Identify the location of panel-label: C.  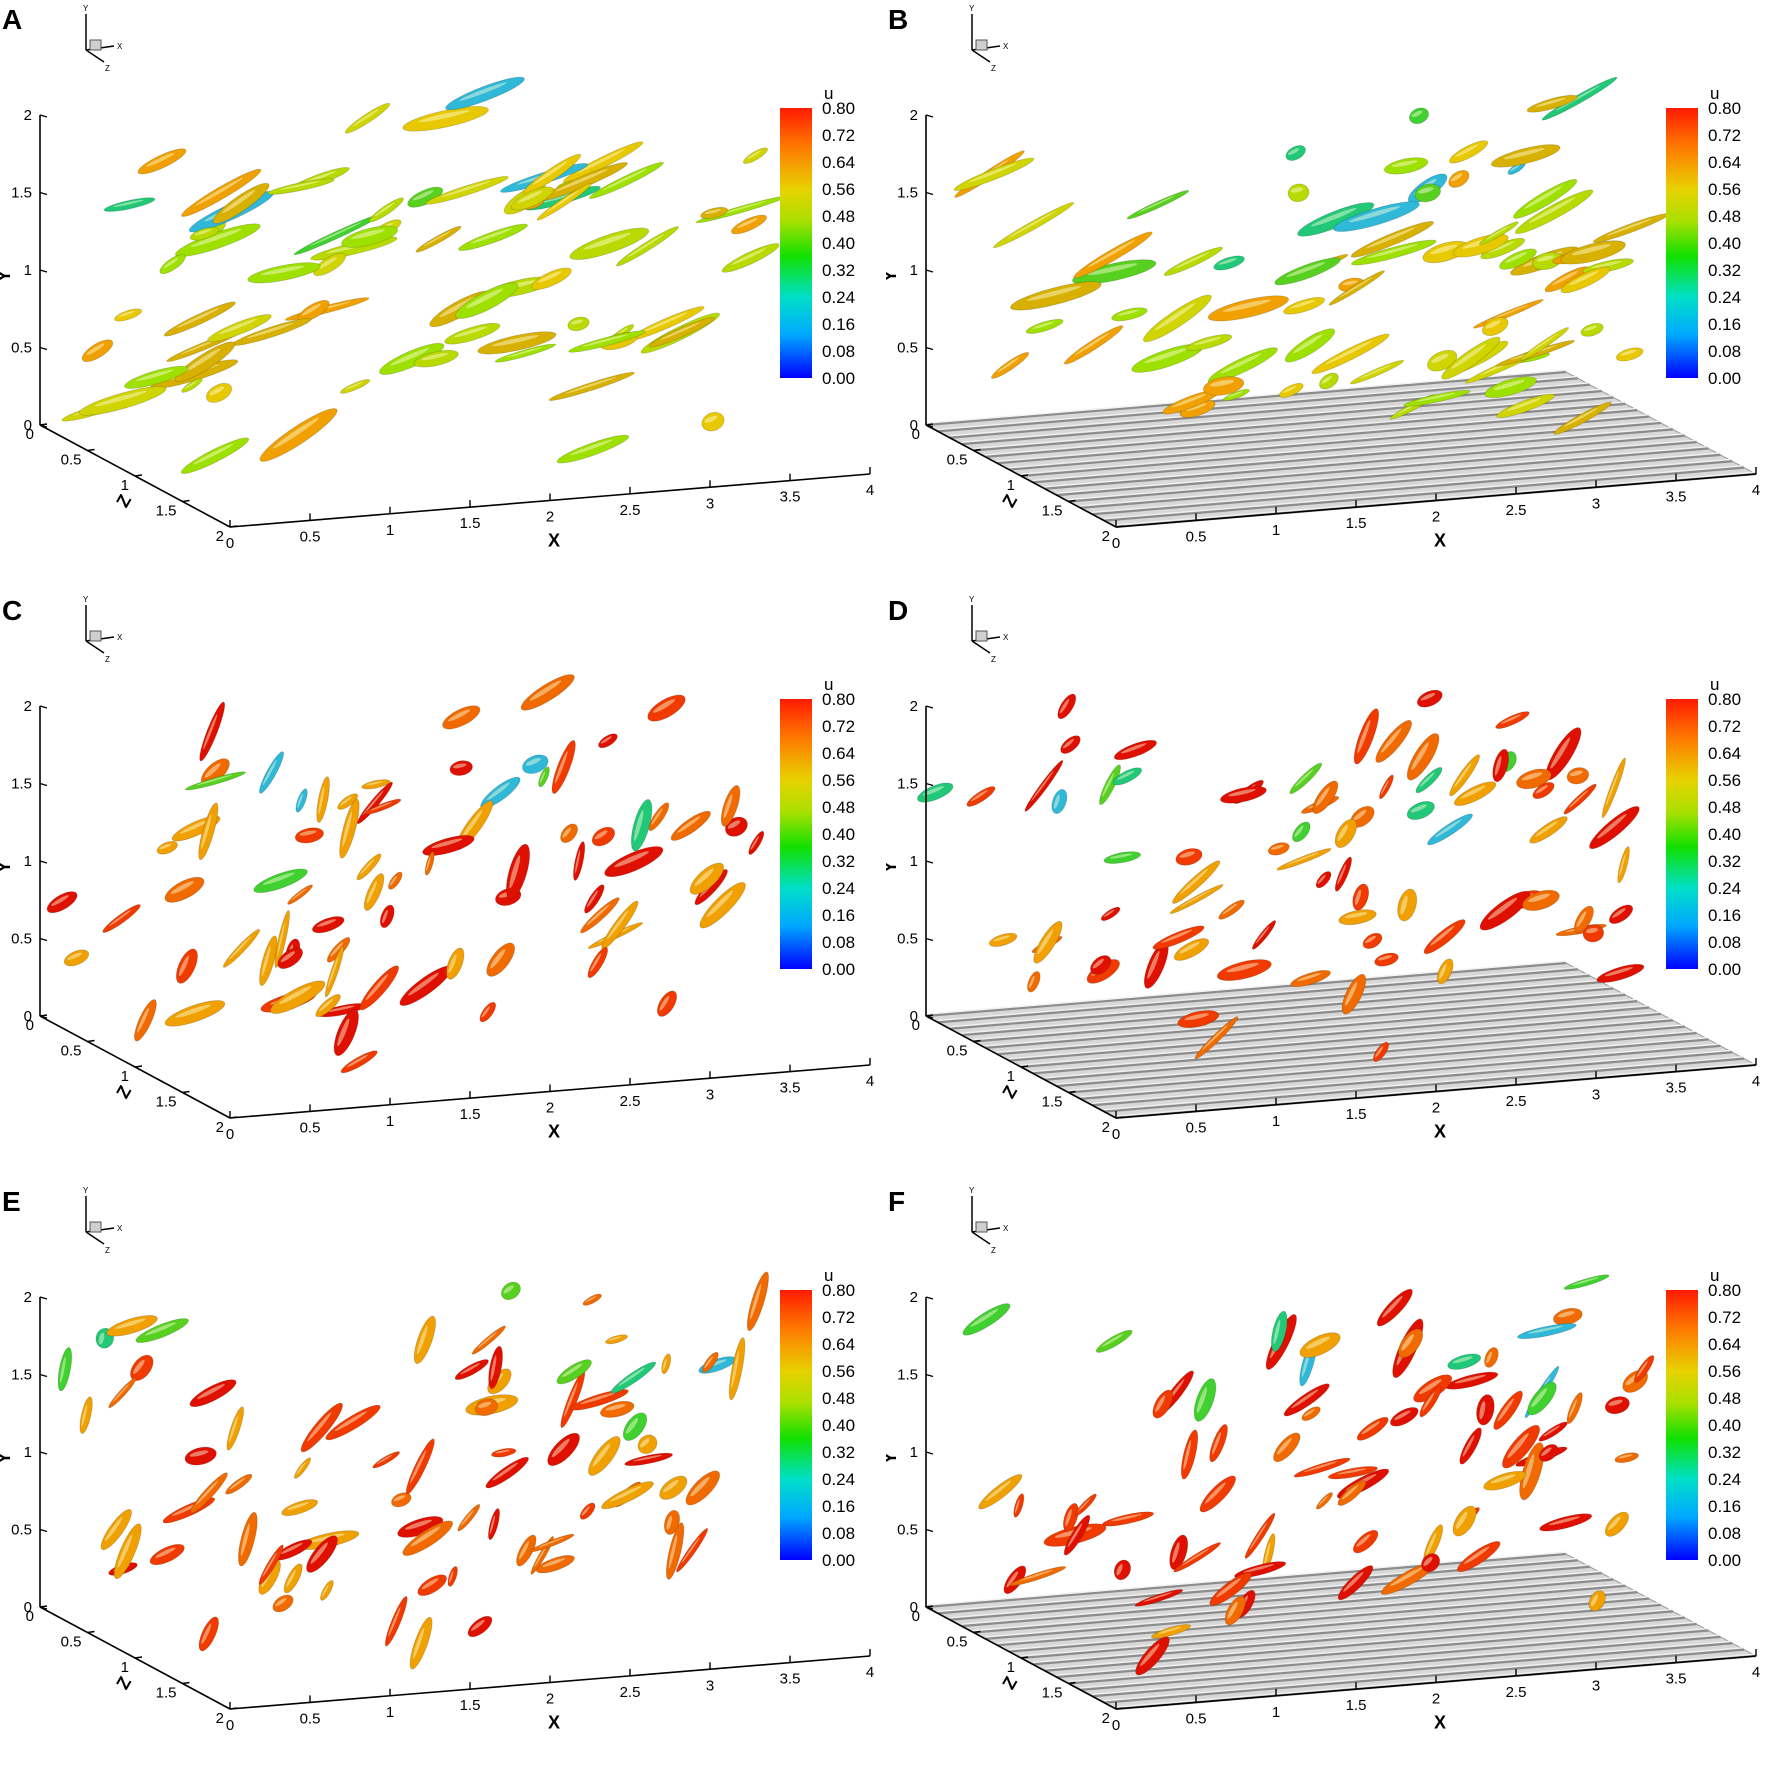
(12, 610).